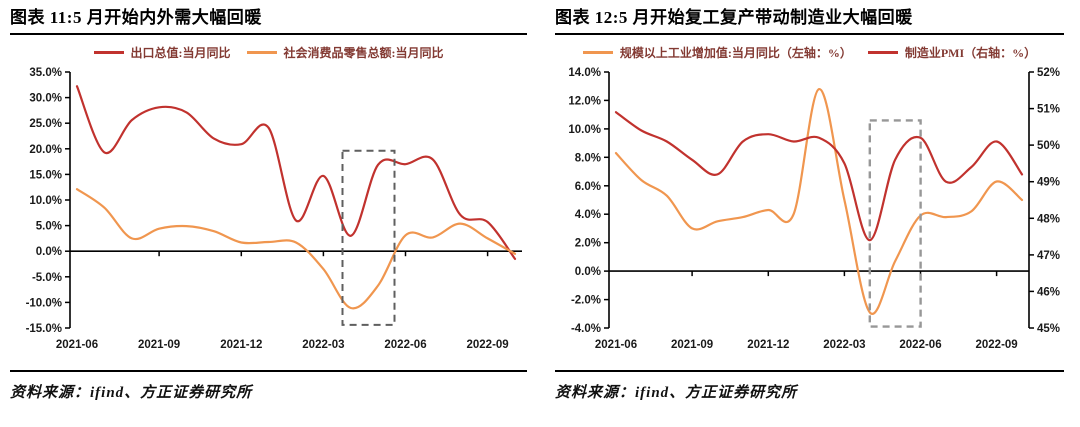 The image size is (1080, 427). I want to click on axis-label: 50%, so click(1048, 146).